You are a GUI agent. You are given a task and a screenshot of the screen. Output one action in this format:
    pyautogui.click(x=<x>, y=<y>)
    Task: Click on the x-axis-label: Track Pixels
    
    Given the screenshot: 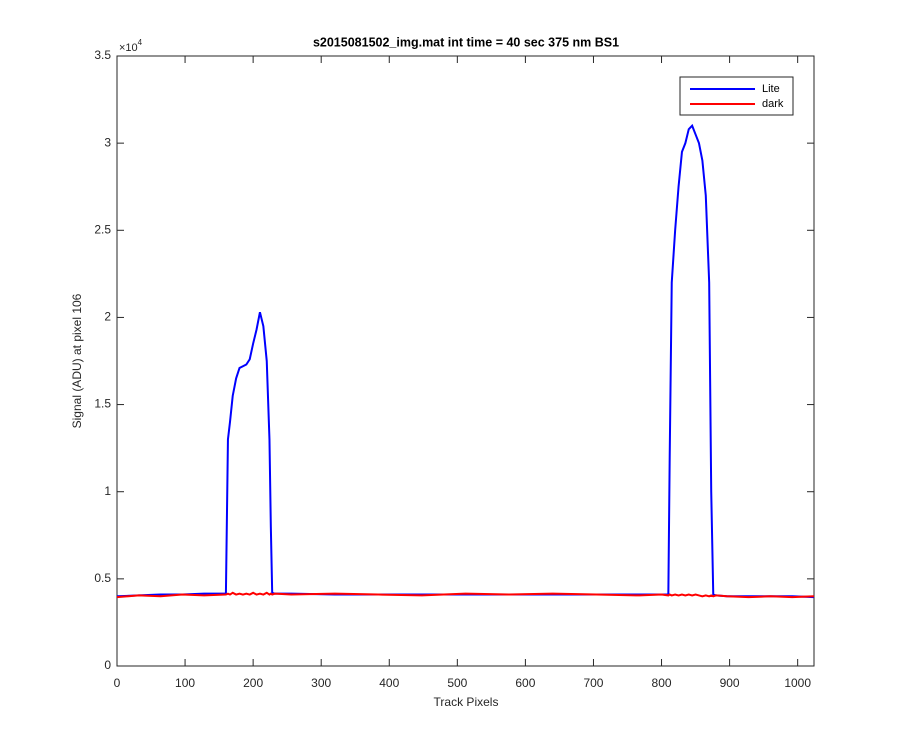 What is the action you would take?
    pyautogui.click(x=466, y=702)
    